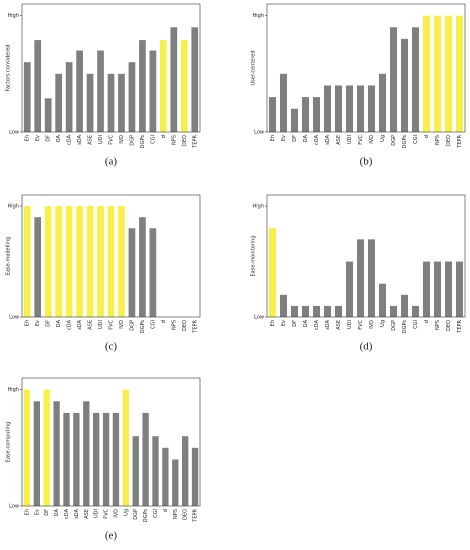 This screenshot has height=550, width=470. Describe the element at coordinates (284, 323) in the screenshot. I see `x-tick-label: Ev` at that location.